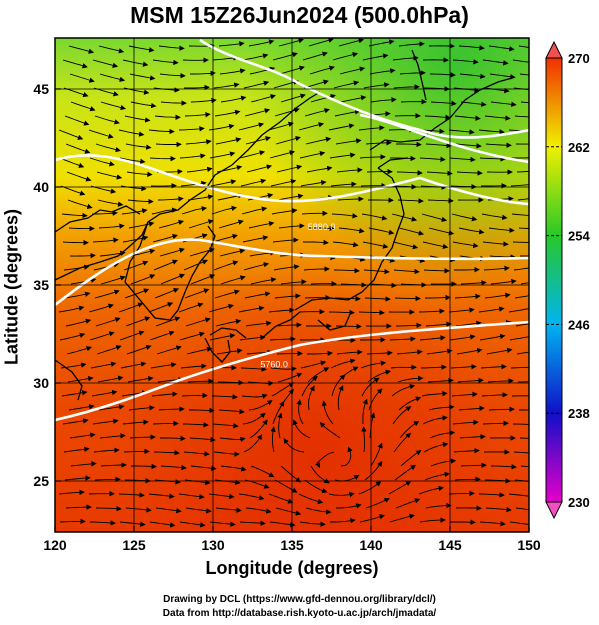 The image size is (599, 625). What do you see at coordinates (292, 539) in the screenshot?
I see `x-axis: 120 125 130 135 140 145 150` at bounding box center [292, 539].